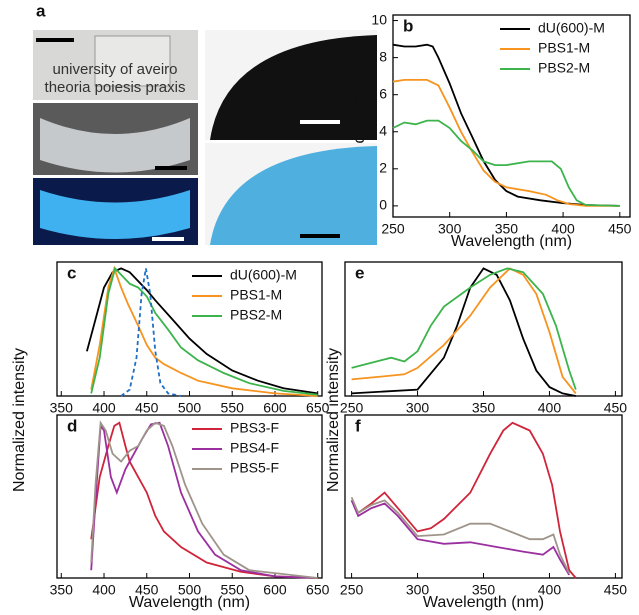  What do you see at coordinates (359, 115) in the screenshot?
I see `y-axis-label: α(cm⁻¹)` at bounding box center [359, 115].